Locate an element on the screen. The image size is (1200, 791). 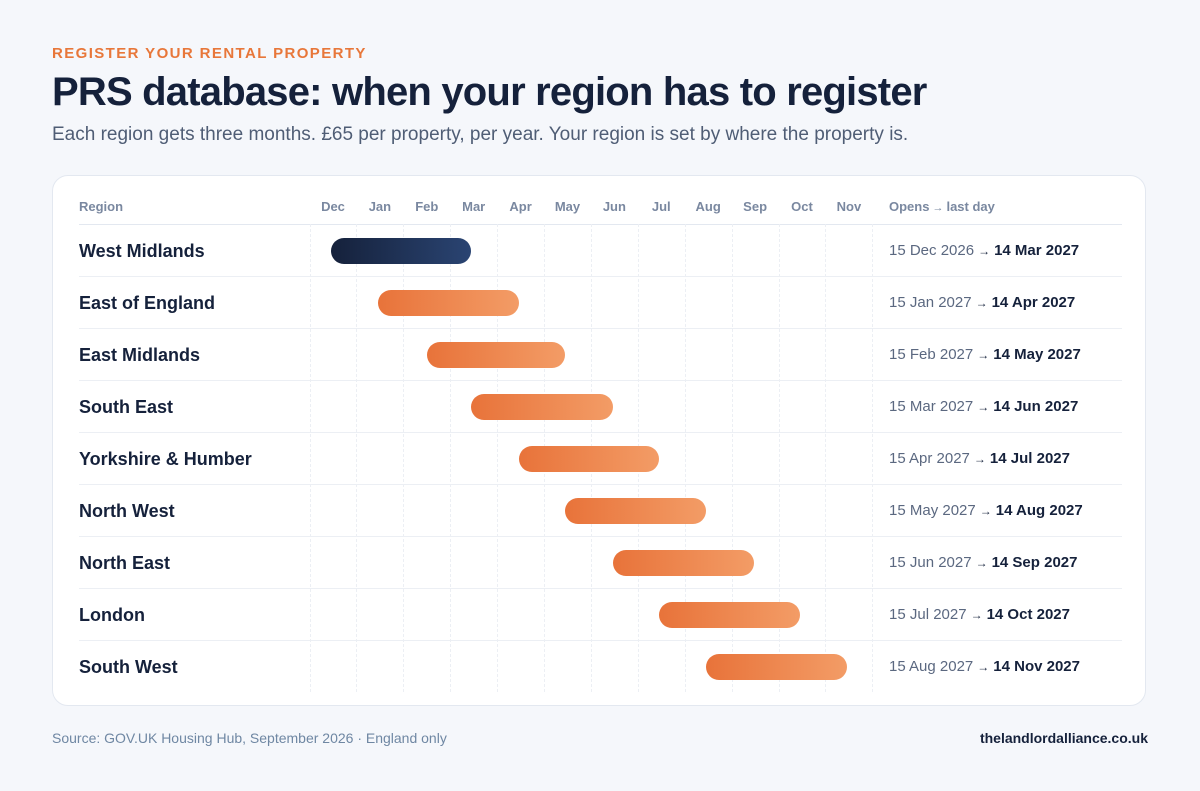
last-day-date: 14 Oct 2027 is located at coordinates (1028, 614).